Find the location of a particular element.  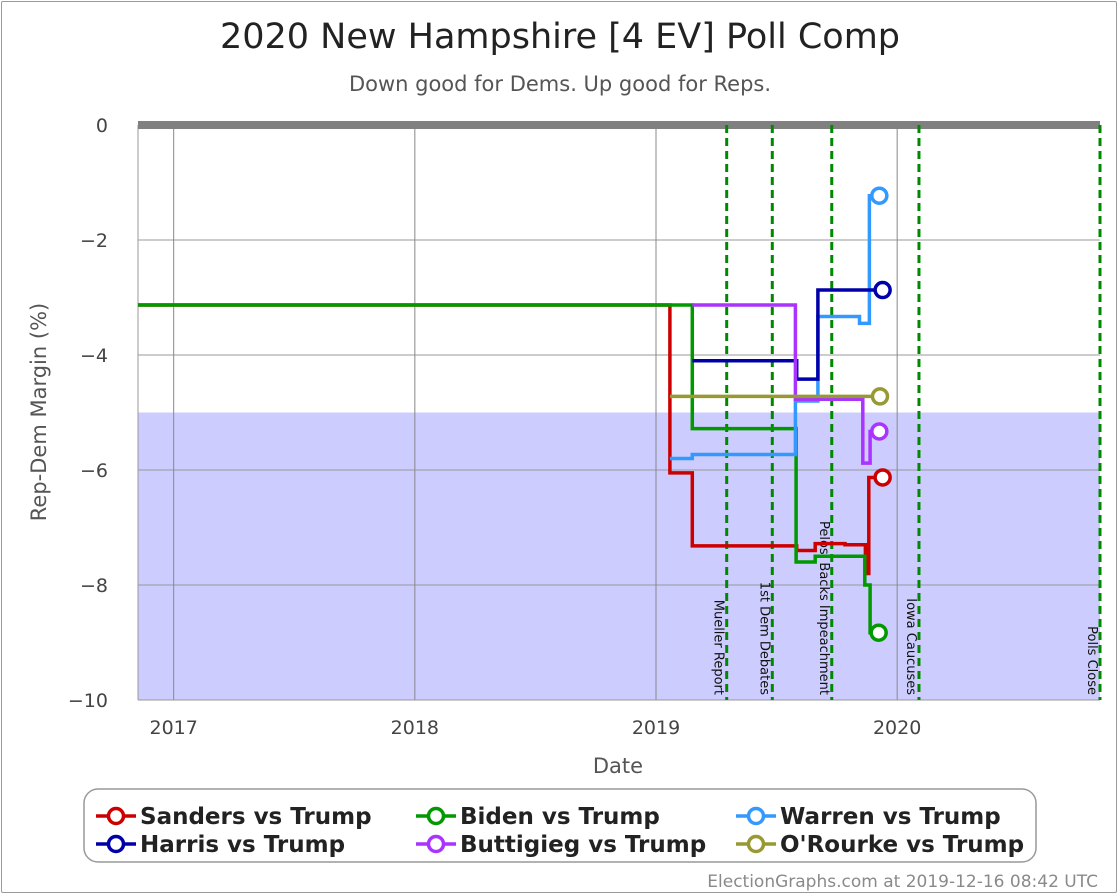

chart-title: 2020 New Hampshire [4 EV] Poll Comp is located at coordinates (560, 37).